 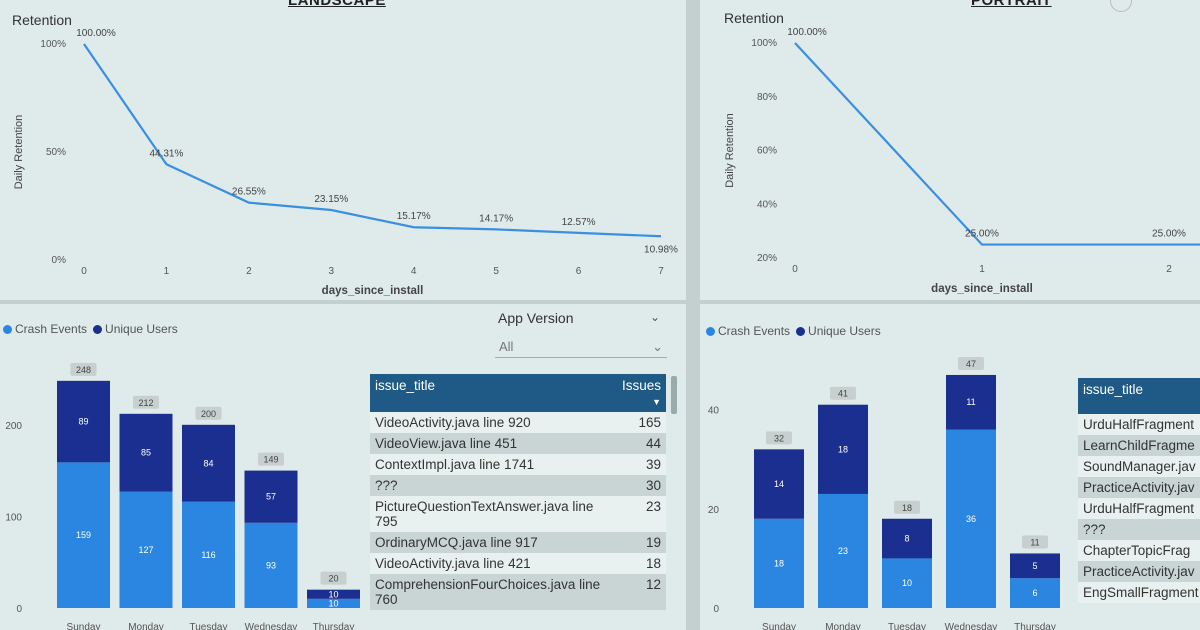 What do you see at coordinates (581, 347) in the screenshot?
I see `app-version-dropdown: All ⌄` at bounding box center [581, 347].